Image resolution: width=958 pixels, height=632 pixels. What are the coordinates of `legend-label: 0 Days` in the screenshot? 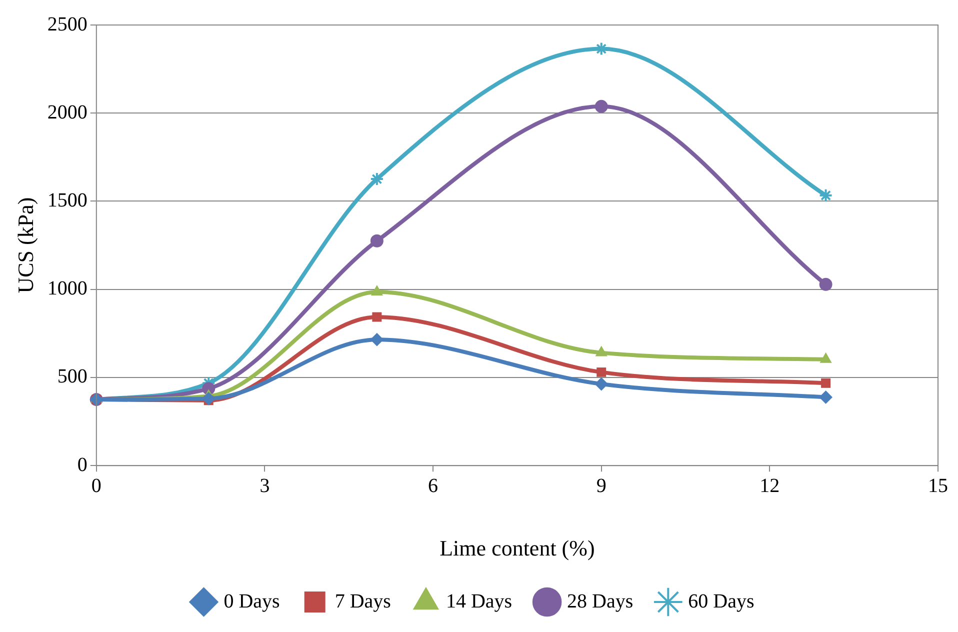 It's located at (252, 601).